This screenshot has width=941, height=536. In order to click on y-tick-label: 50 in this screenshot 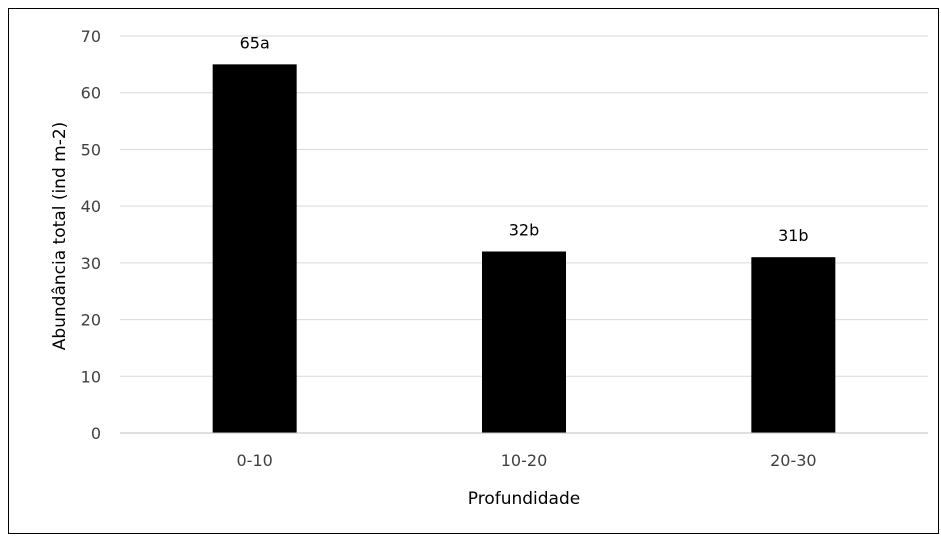, I will do `click(91, 149)`.